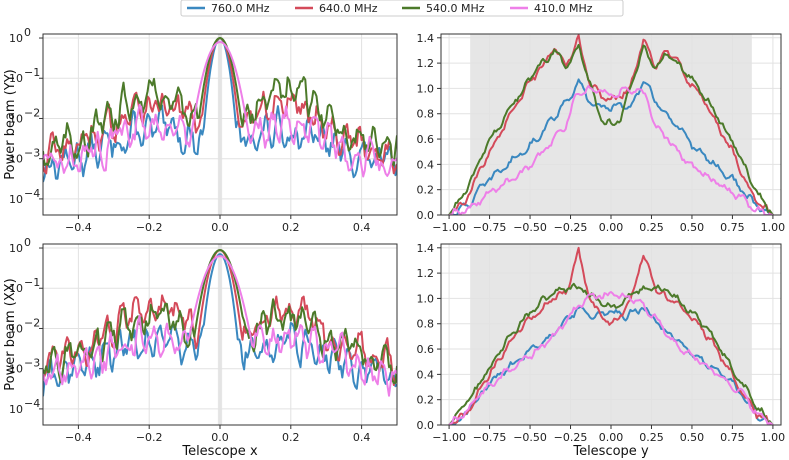 This screenshot has height=460, width=789. I want to click on legend-entry: 540.0 MHz, so click(455, 8).